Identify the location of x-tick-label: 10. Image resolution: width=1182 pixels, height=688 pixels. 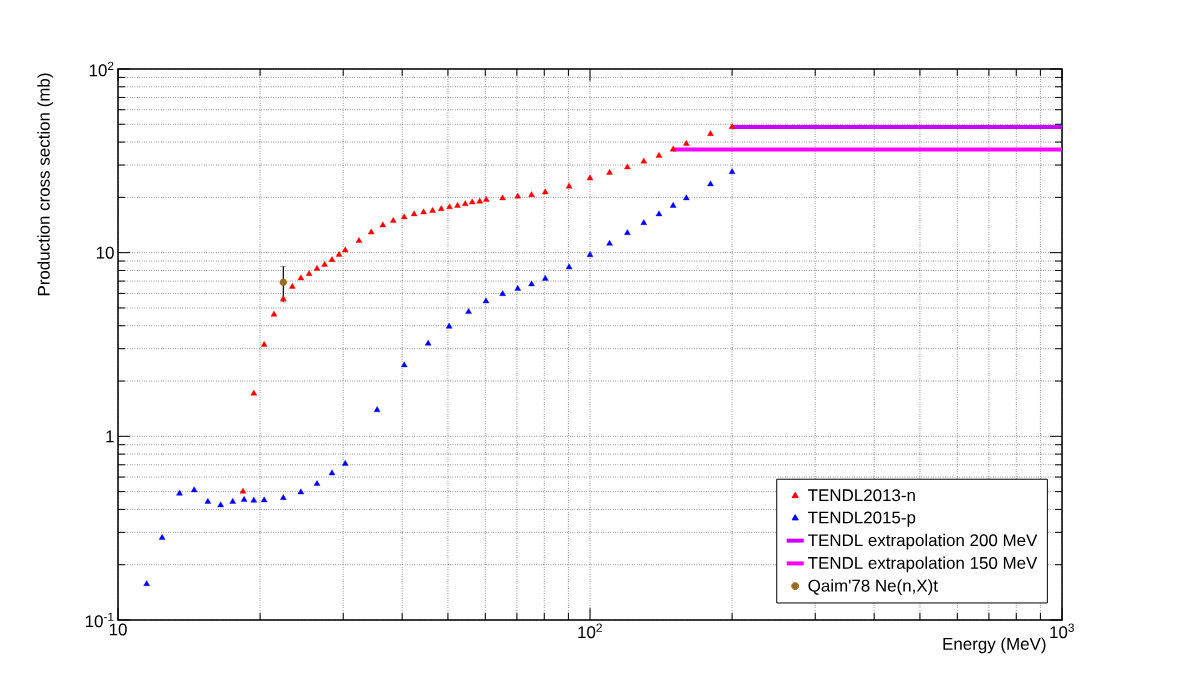
(118, 629).